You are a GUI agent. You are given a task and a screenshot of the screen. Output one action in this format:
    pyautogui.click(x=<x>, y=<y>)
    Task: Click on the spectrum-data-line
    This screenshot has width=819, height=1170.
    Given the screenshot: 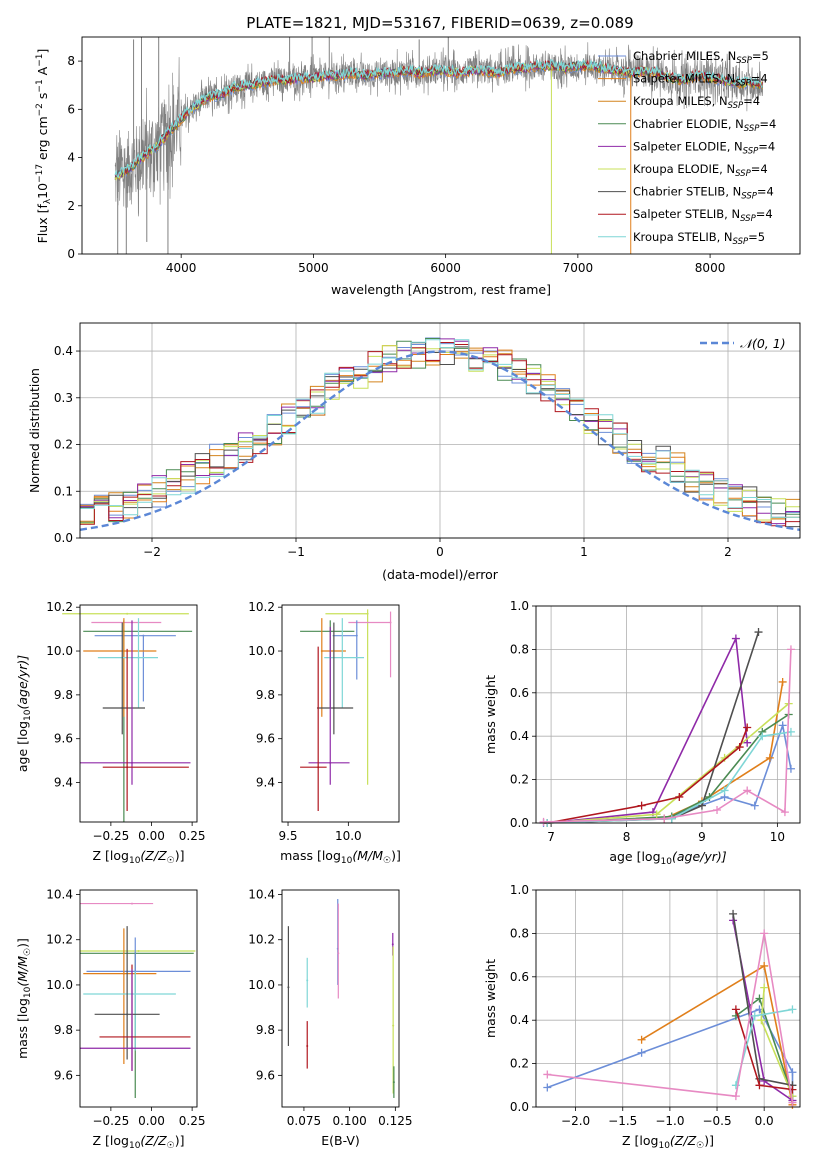 What is the action you would take?
    pyautogui.click(x=439, y=129)
    